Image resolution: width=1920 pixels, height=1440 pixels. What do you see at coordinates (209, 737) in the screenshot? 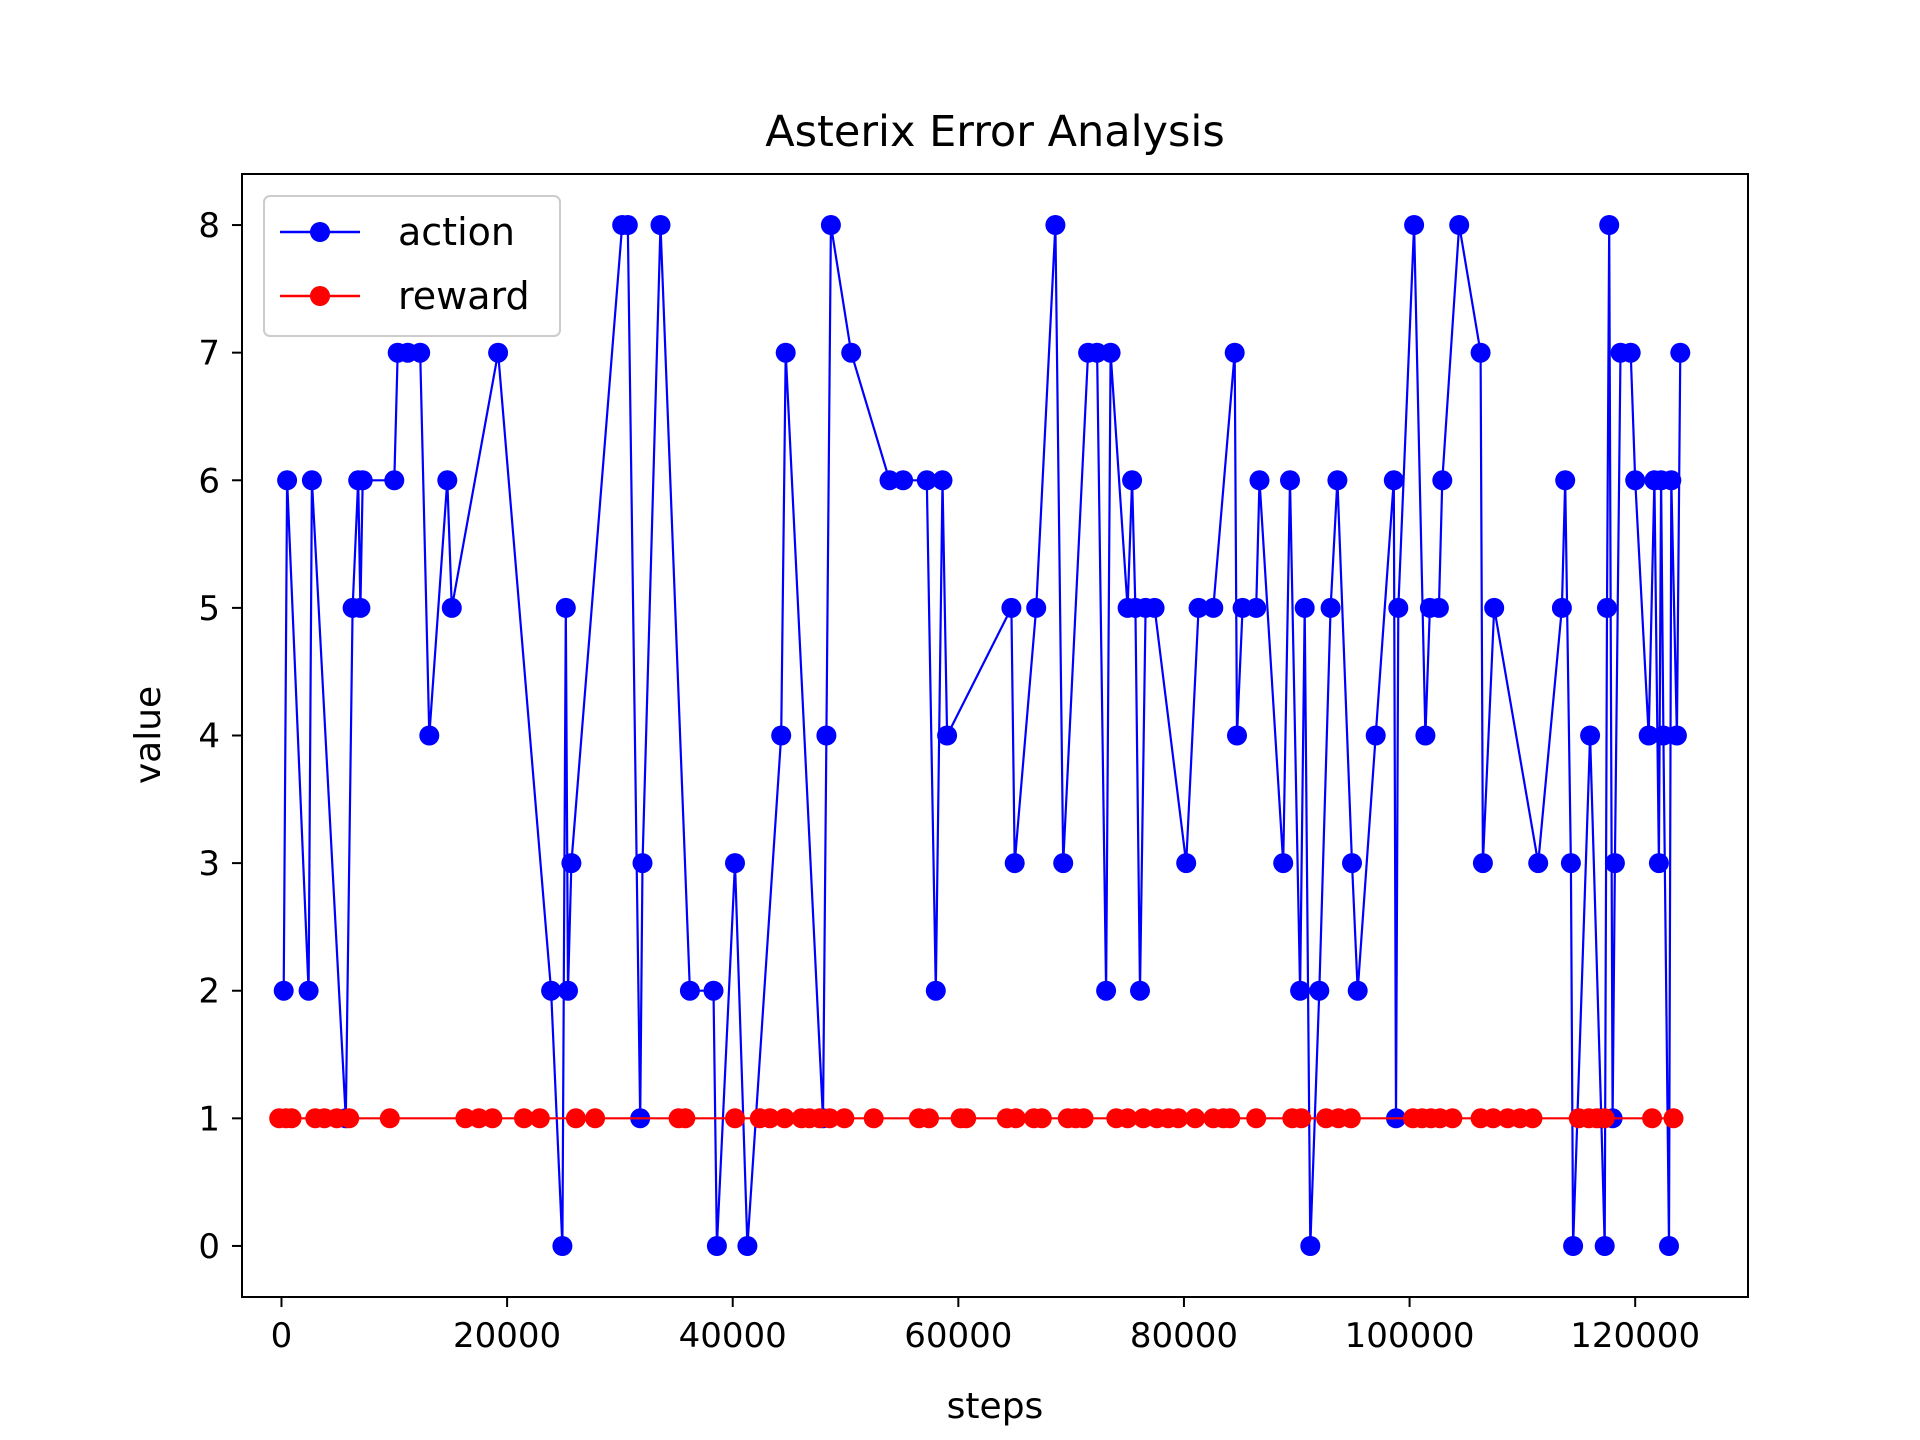
I see `y-tick-label: 4` at bounding box center [209, 737].